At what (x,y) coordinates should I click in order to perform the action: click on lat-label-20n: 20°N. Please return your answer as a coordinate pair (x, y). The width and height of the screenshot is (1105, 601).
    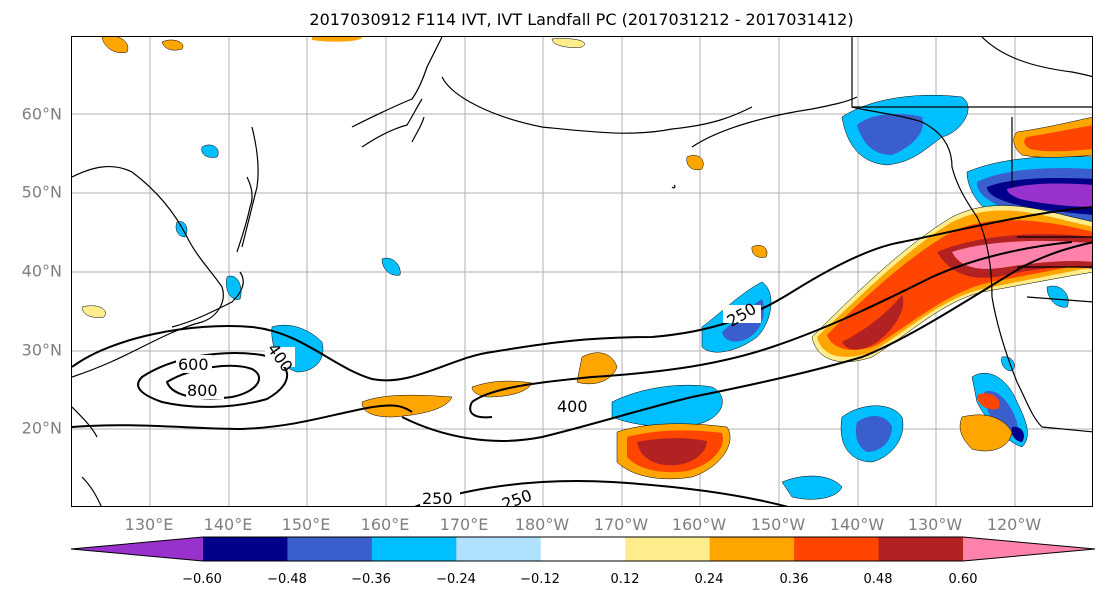
    Looking at the image, I should click on (41, 428).